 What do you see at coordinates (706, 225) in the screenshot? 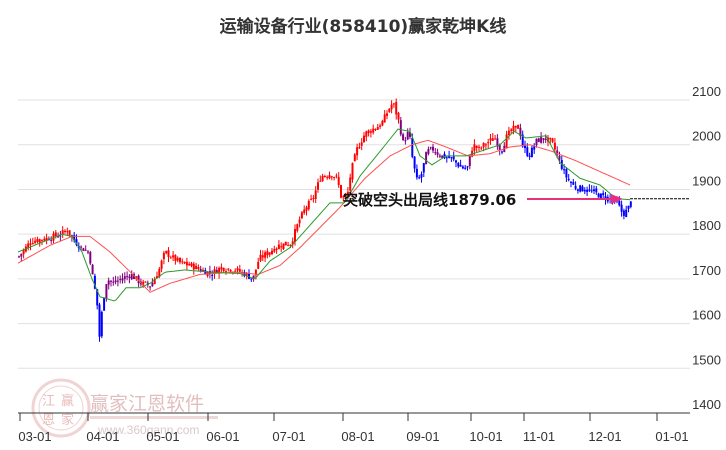
I see `y-tick-label: 1800` at bounding box center [706, 225].